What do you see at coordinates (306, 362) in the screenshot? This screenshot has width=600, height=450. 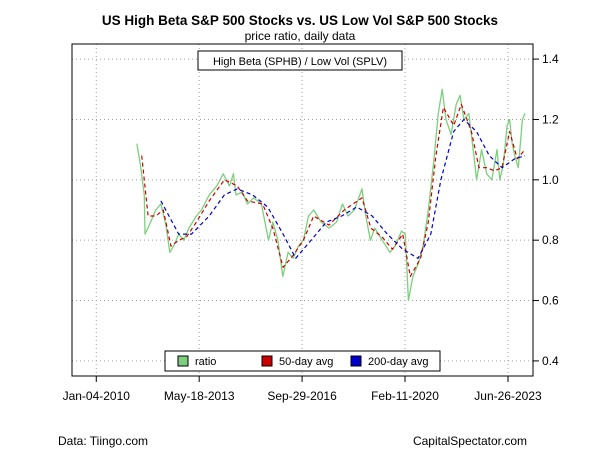 I see `legend-label-50-day-avg: 50-day avg` at bounding box center [306, 362].